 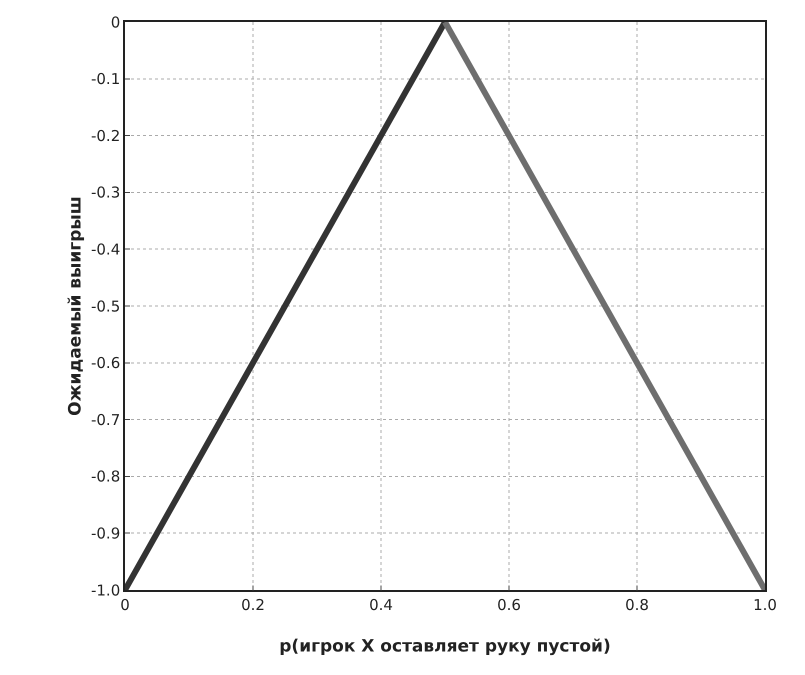 I want to click on y-tick-label: -0.4, so click(x=105, y=249).